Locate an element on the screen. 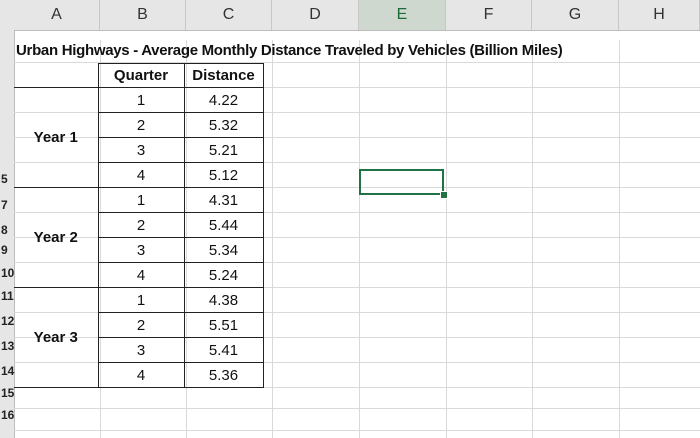  column-header-a: A is located at coordinates (57, 15).